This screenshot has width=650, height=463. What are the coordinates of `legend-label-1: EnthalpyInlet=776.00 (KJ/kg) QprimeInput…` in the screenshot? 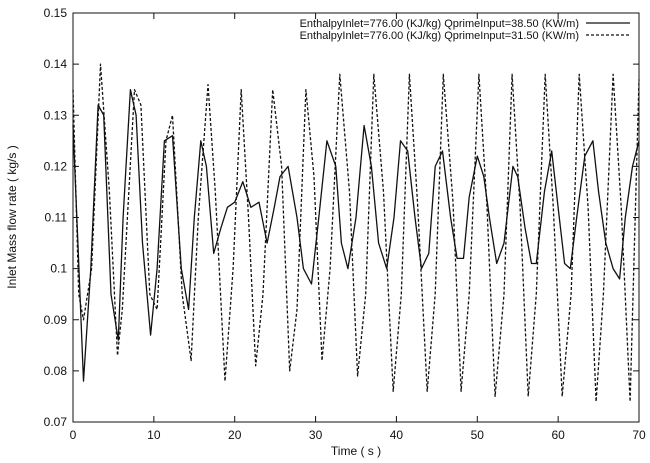 It's located at (439, 24).